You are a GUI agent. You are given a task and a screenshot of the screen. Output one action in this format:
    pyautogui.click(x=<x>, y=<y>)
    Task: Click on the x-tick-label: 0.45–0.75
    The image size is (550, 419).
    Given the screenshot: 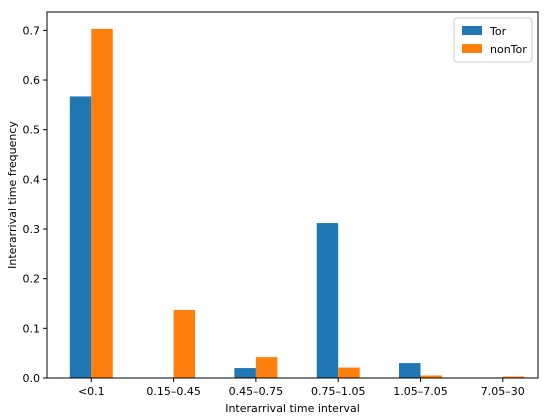 What is the action you would take?
    pyautogui.click(x=256, y=391)
    